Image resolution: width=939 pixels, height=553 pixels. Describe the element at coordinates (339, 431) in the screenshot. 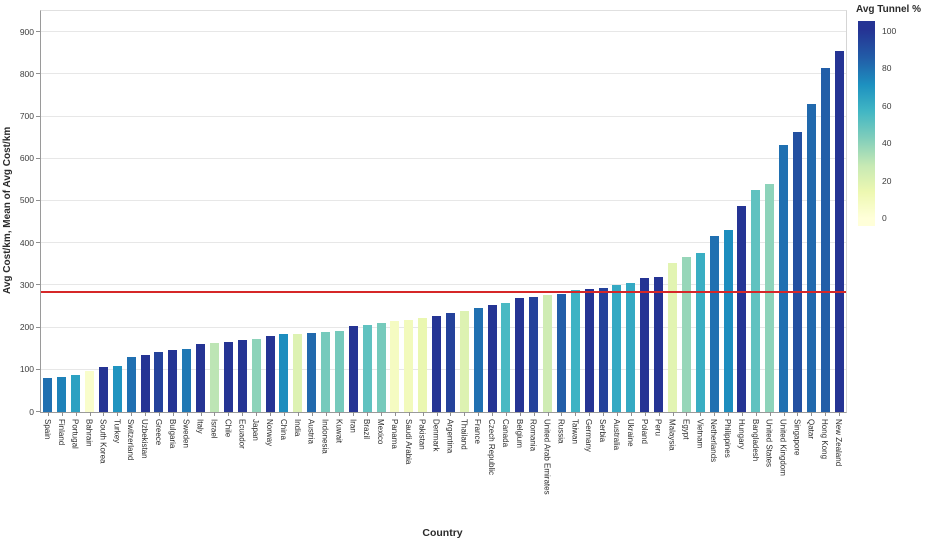

I see `x-tick-label: Kuwait` at that location.